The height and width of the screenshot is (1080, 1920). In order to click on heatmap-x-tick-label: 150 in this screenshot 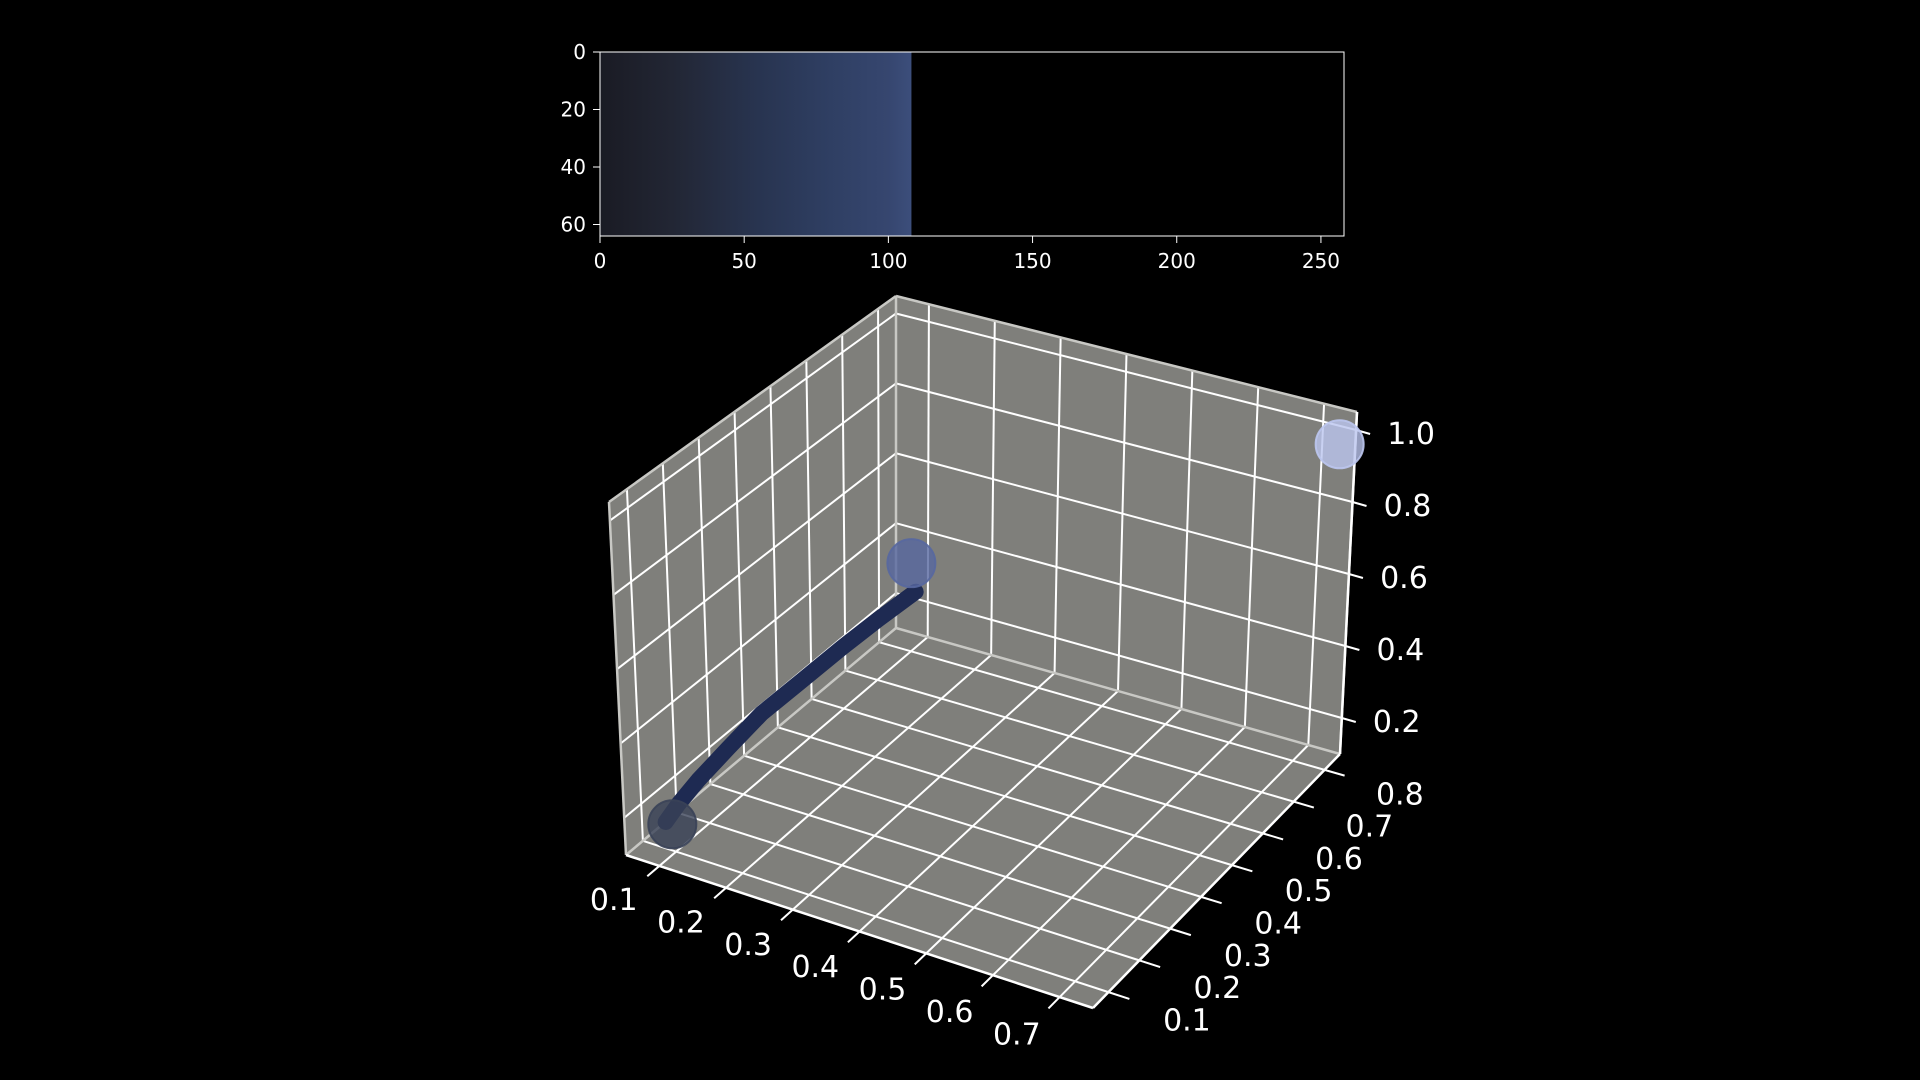, I will do `click(1032, 261)`.